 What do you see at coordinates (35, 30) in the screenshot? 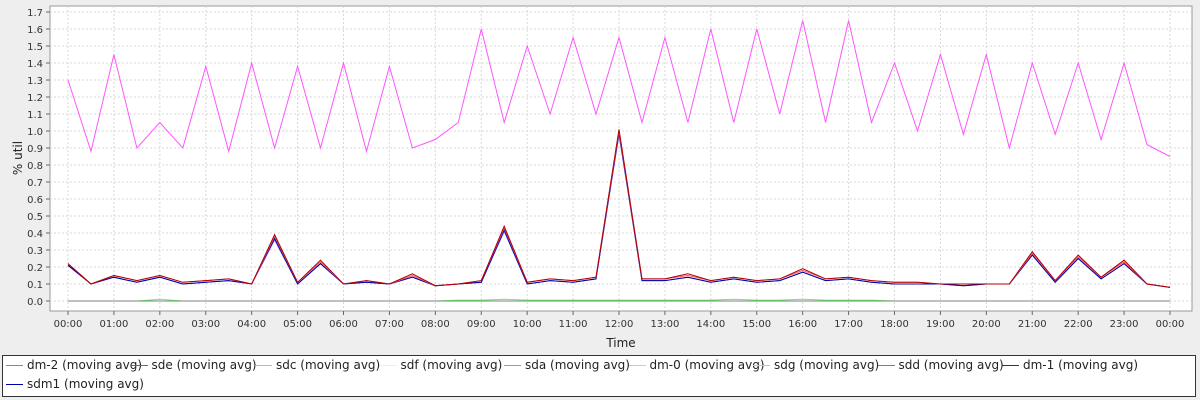
I see `y-tick-label: 1.6` at bounding box center [35, 30].